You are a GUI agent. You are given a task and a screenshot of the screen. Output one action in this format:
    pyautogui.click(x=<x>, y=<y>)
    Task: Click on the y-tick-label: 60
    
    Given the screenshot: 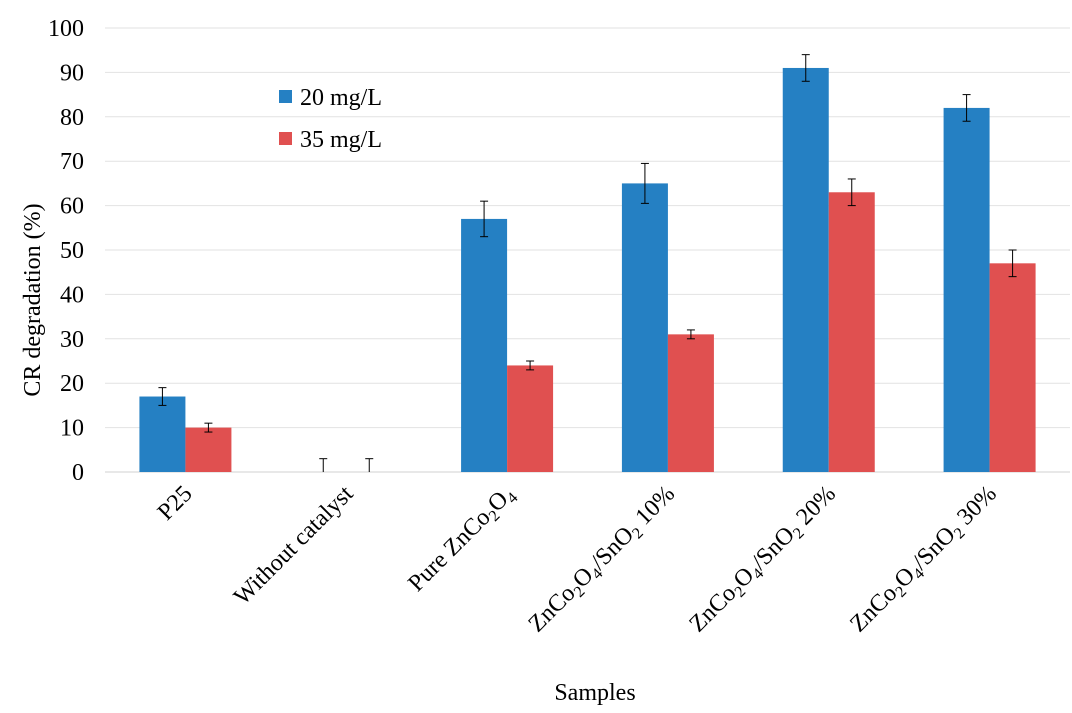 What is the action you would take?
    pyautogui.click(x=72, y=207)
    